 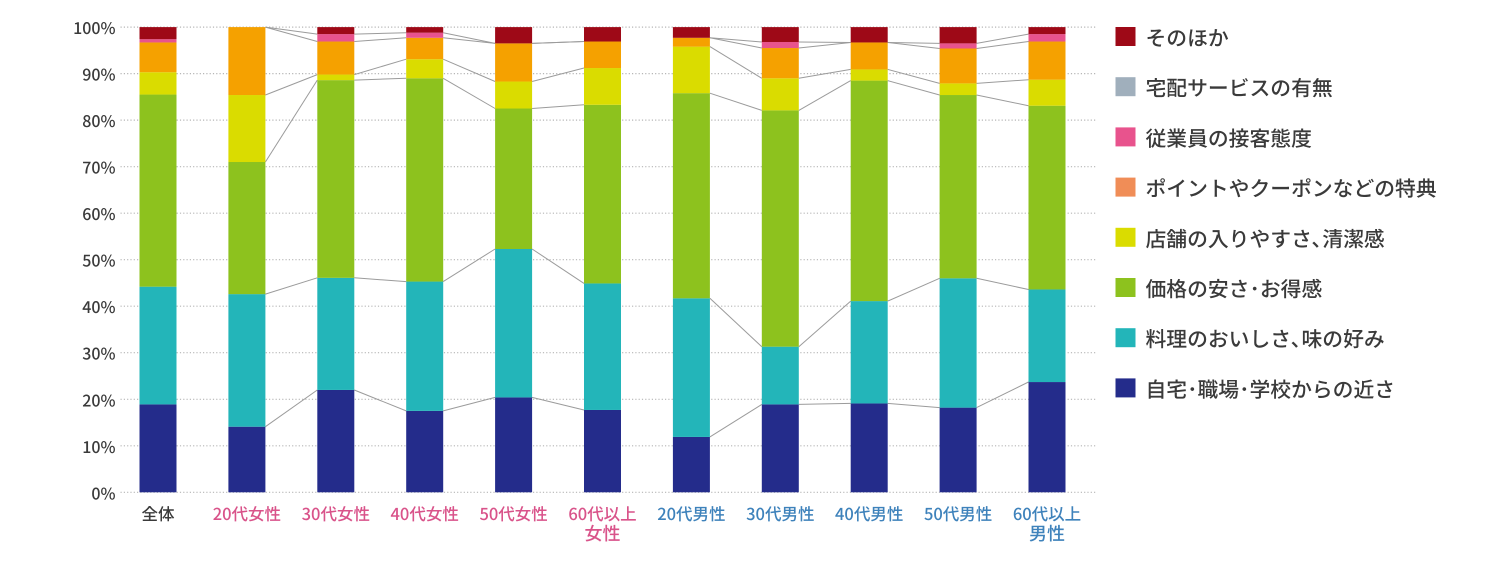 What do you see at coordinates (98, 353) in the screenshot?
I see `svg-text: 30%` at bounding box center [98, 353].